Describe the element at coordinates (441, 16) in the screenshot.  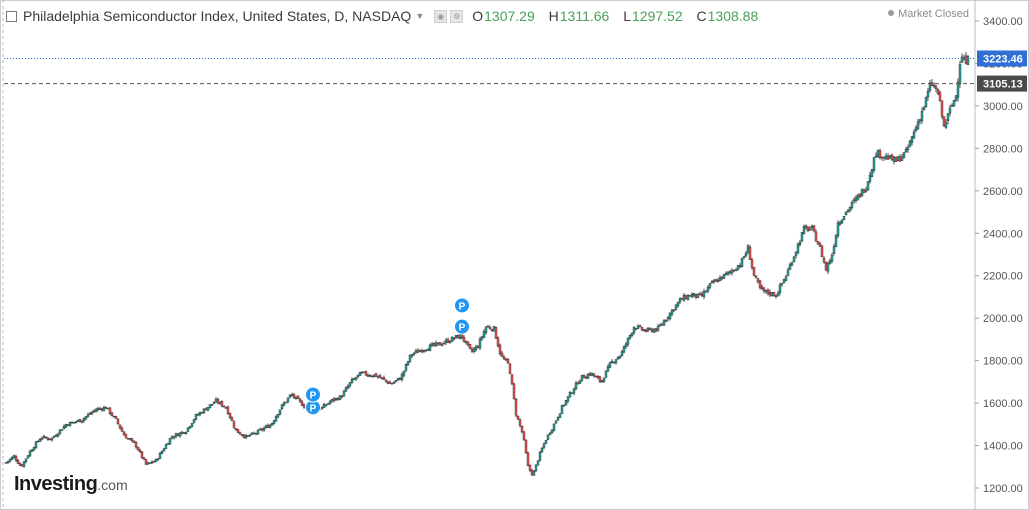
I see `eye-icon: ◉` at that location.